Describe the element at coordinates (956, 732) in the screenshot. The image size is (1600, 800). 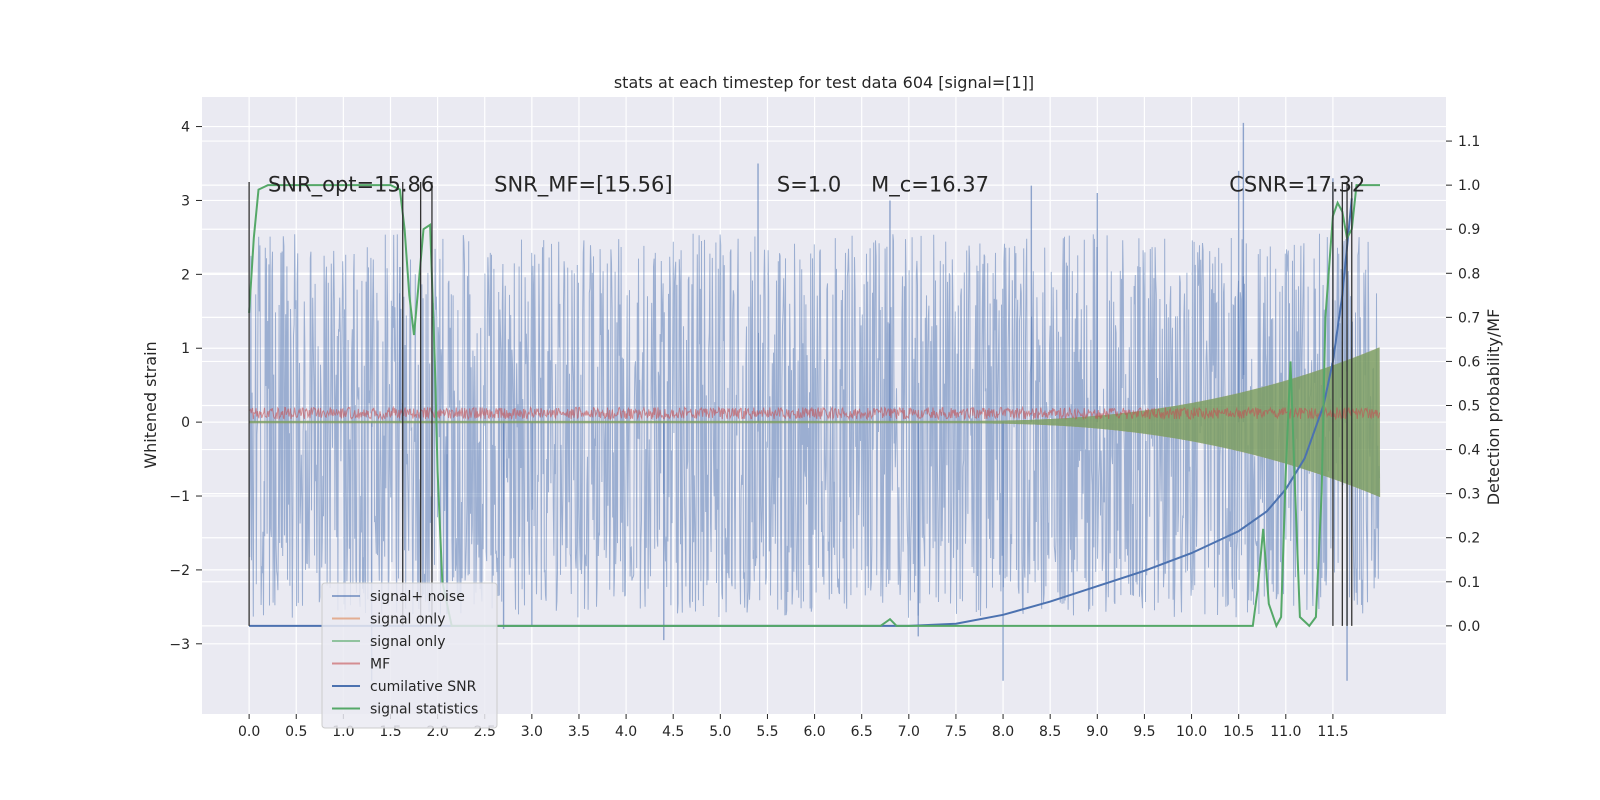
I see `x-tick-label: 7.5` at that location.